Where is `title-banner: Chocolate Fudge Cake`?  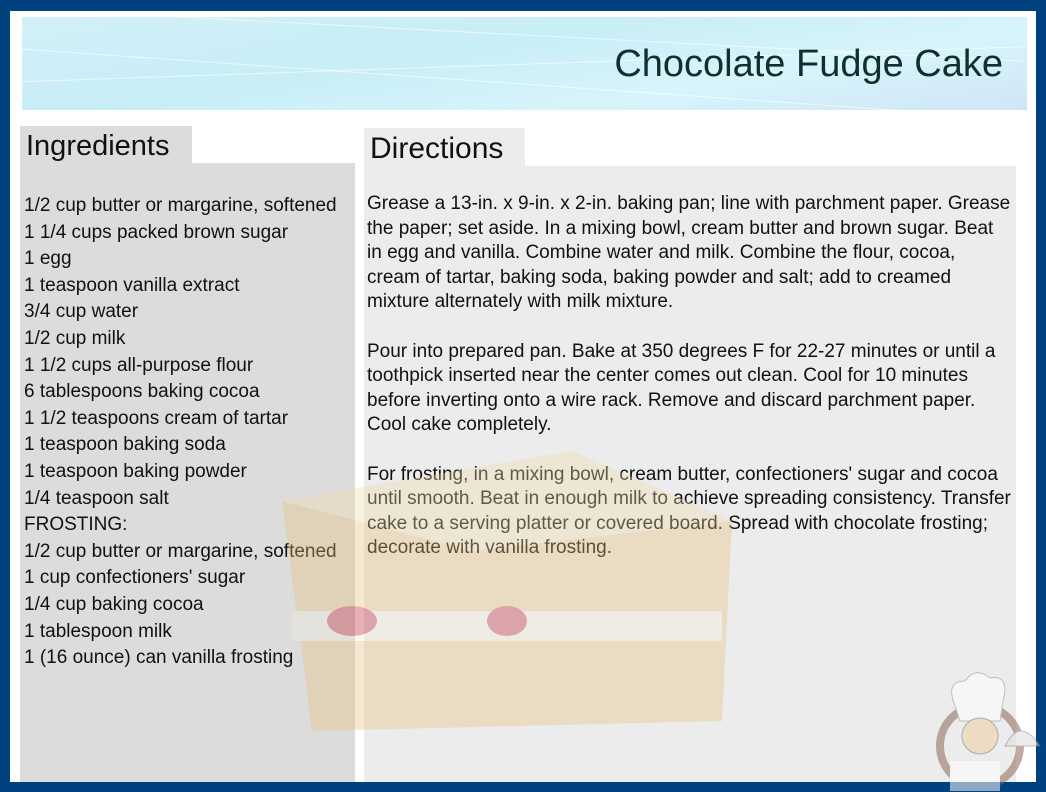
title-banner: Chocolate Fudge Cake is located at coordinates (524, 63).